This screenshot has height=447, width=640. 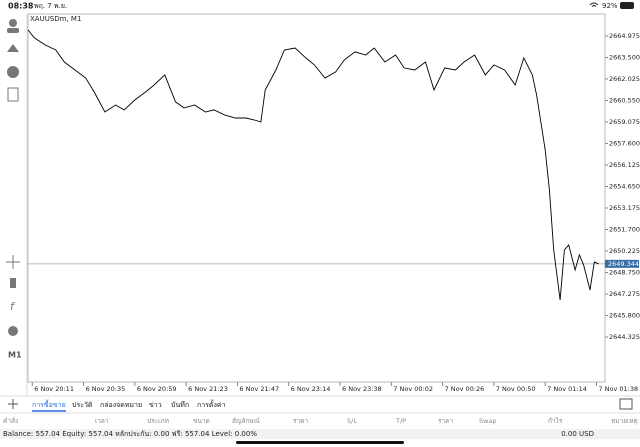 What do you see at coordinates (555, 421) in the screenshot?
I see `column-header: กำไร` at bounding box center [555, 421].